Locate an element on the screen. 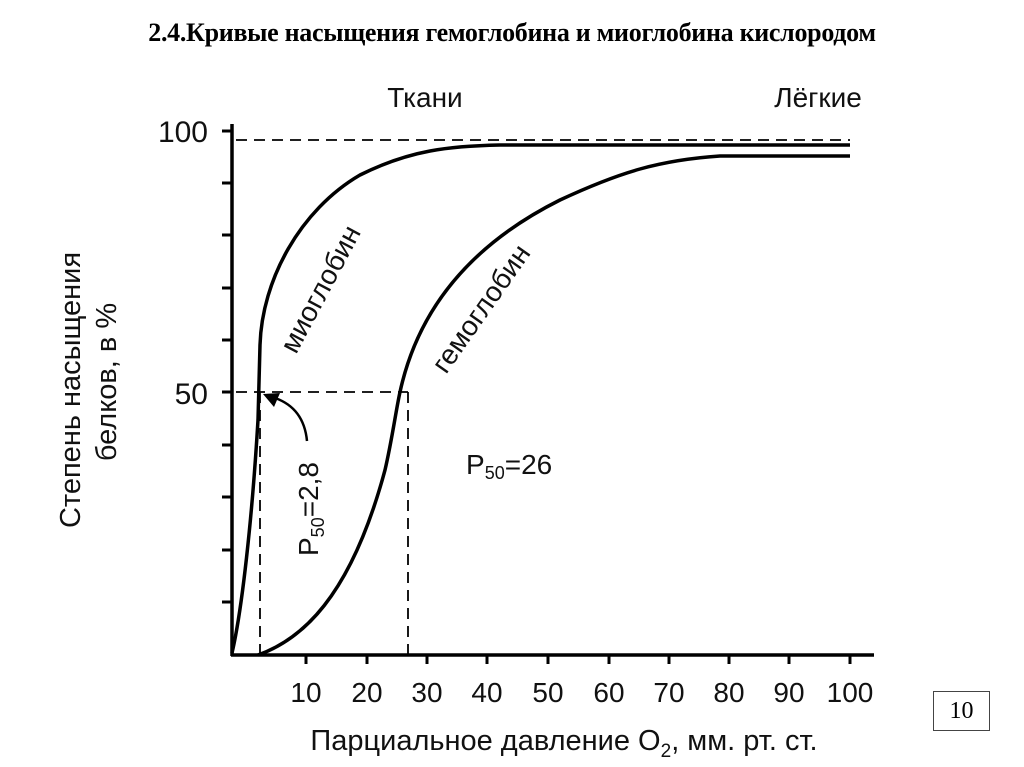 The image size is (1024, 767). annotation-p50-myoglobin: P50=2,8 is located at coordinates (310, 509).